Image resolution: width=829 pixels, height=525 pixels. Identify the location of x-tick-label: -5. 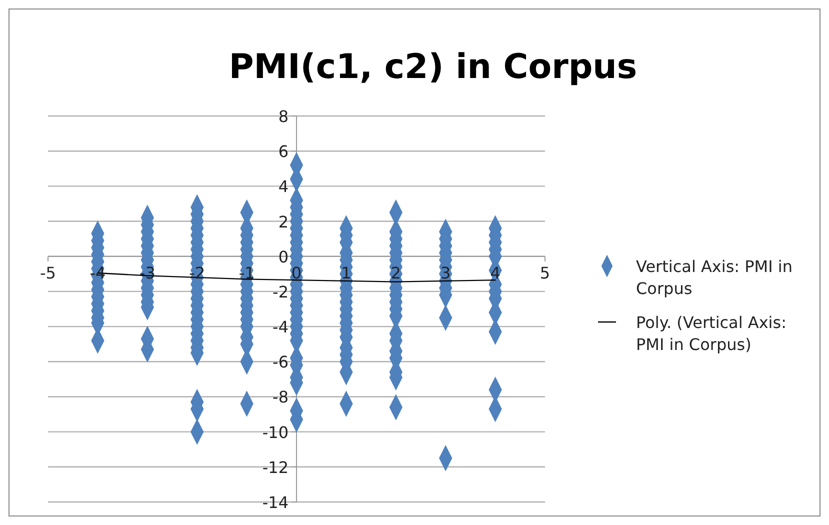
(48, 272).